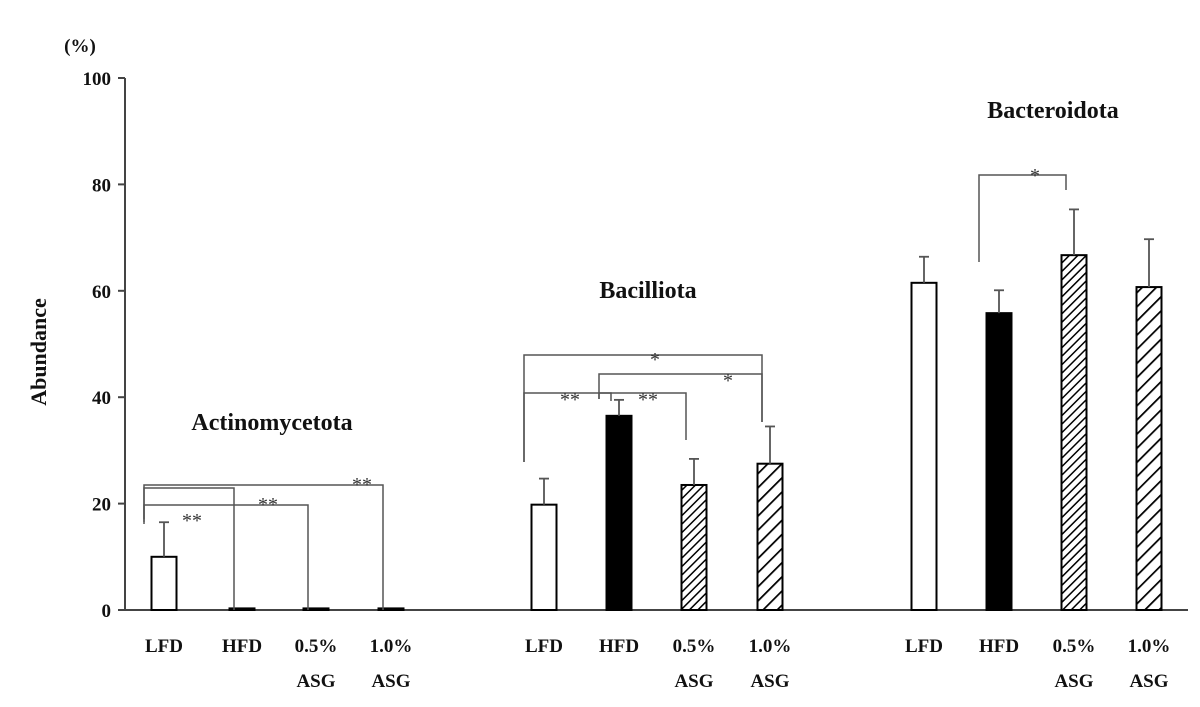 The image size is (1200, 707). I want to click on y-tick-label: 40, so click(101, 398).